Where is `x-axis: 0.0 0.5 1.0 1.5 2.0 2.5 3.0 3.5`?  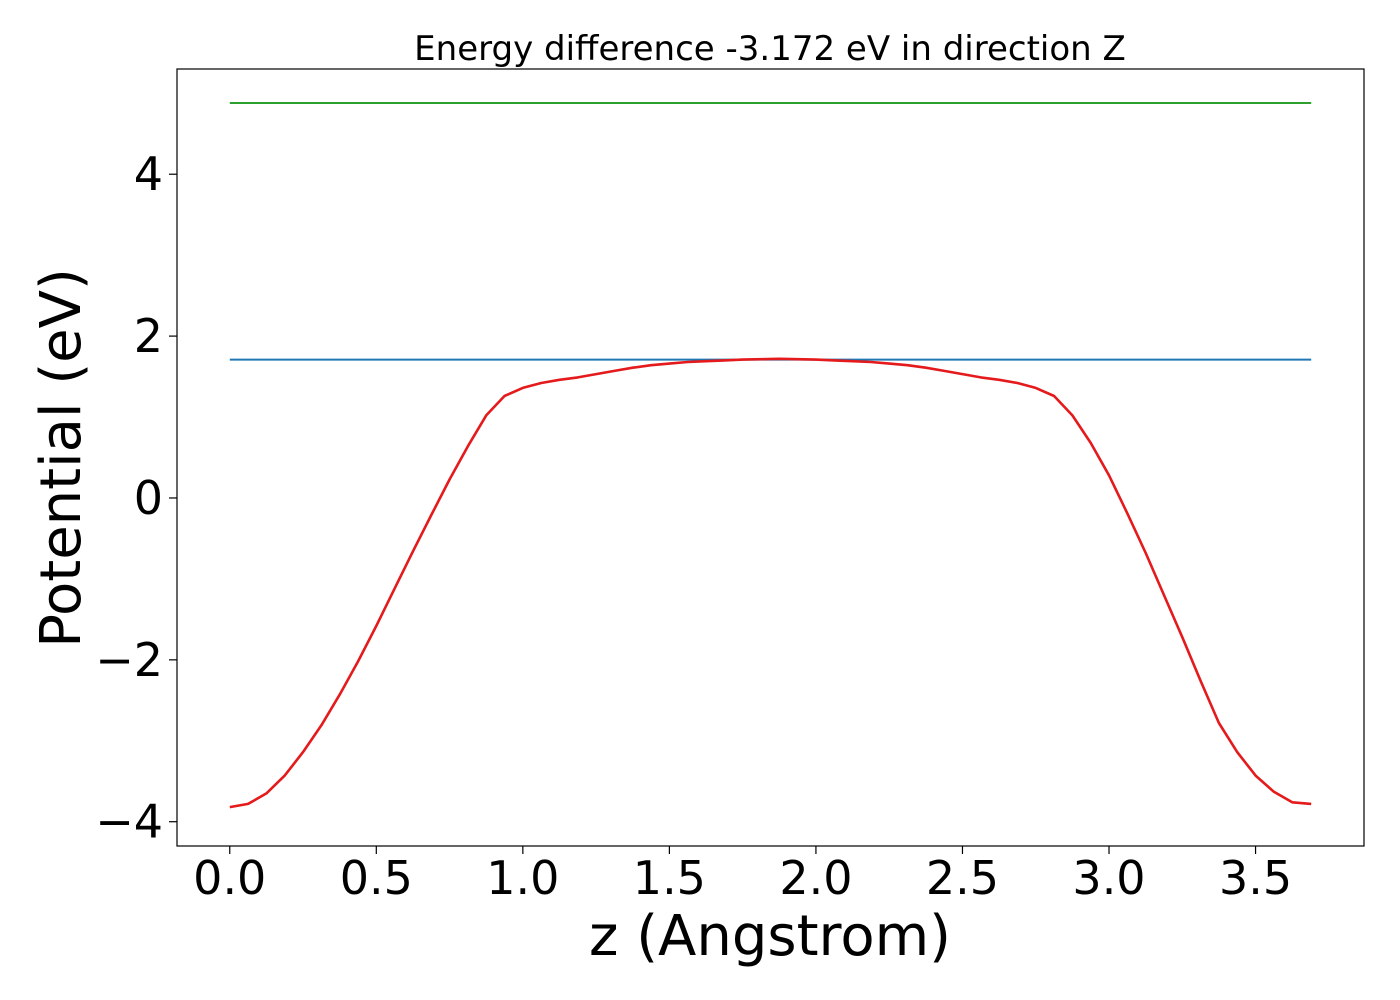 x-axis: 0.0 0.5 1.0 1.5 2.0 2.5 3.0 3.5 is located at coordinates (742, 875).